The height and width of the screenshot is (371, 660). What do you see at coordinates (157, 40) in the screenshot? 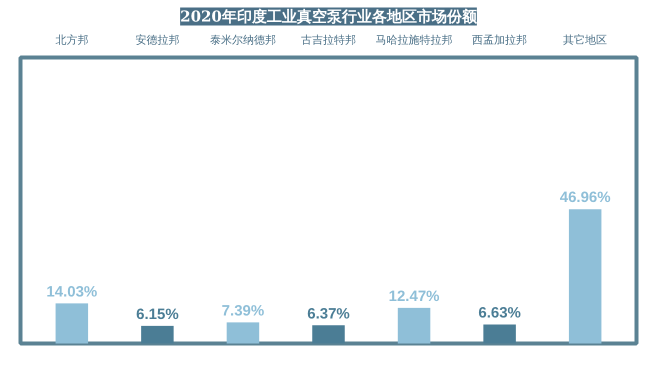
I see `x-tick-label: 安德拉邦` at bounding box center [157, 40].